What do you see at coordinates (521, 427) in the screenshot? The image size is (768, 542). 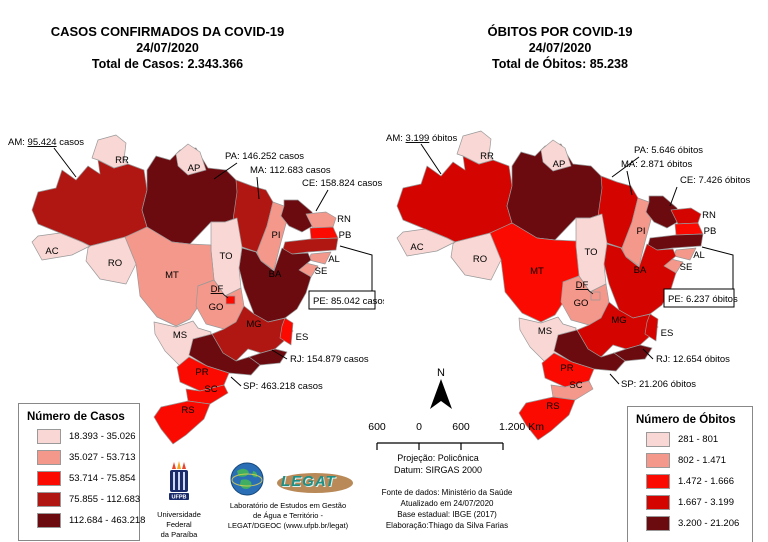 I see `scalebar-label-3: 1.200 Km` at bounding box center [521, 427].